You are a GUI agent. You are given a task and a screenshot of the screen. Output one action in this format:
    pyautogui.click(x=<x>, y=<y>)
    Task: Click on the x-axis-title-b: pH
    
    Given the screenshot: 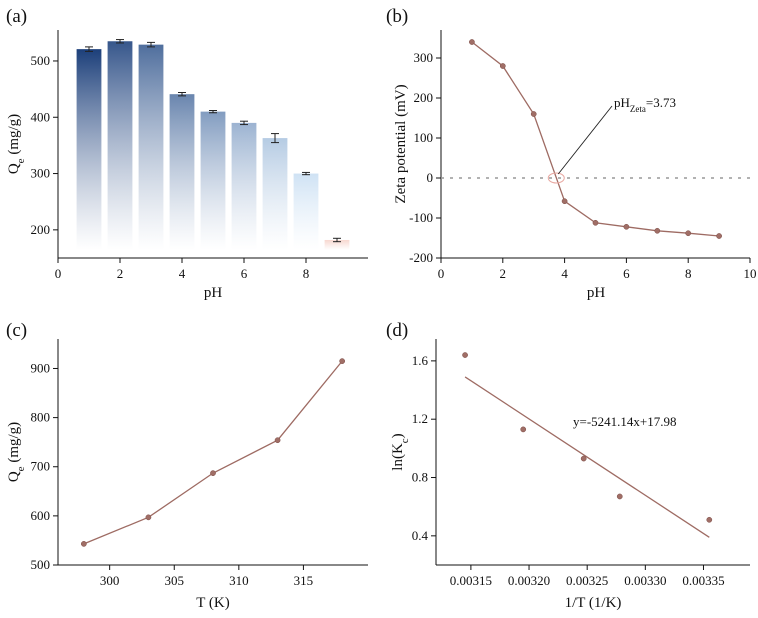 What is the action you would take?
    pyautogui.click(x=596, y=293)
    